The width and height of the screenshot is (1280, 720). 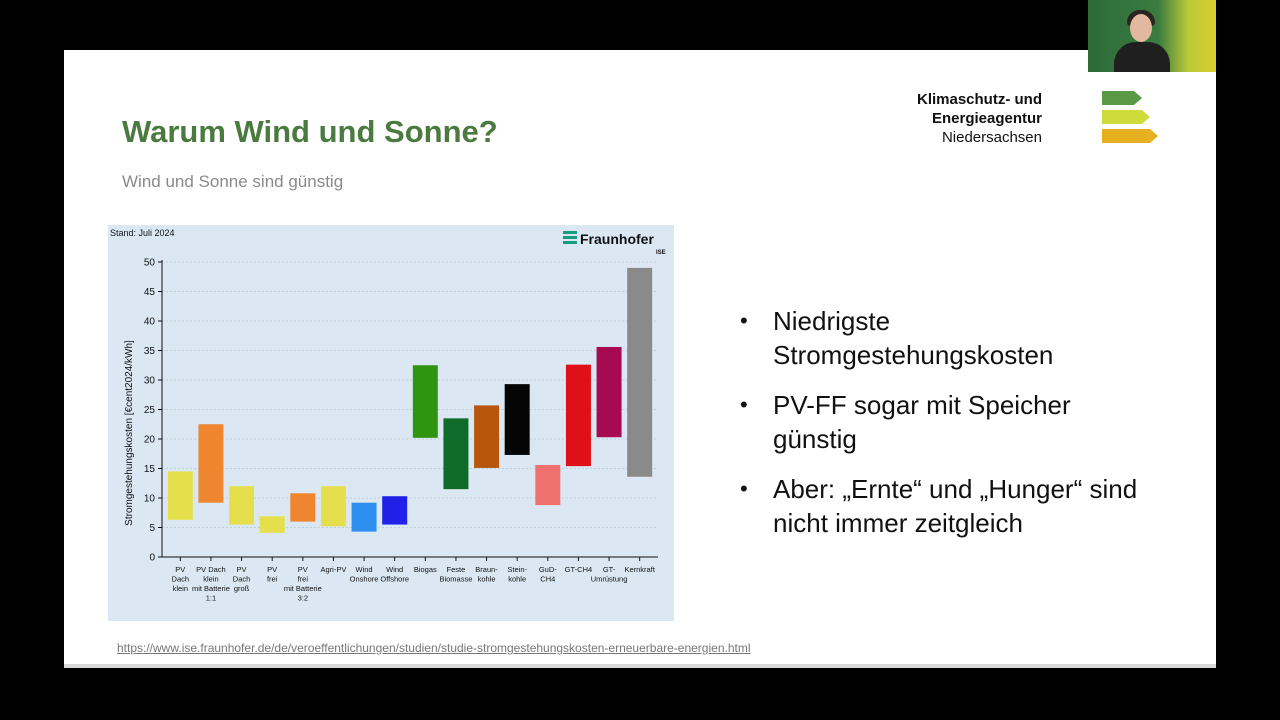 What do you see at coordinates (334, 569) in the screenshot?
I see `x-tick-label: Agri-PV` at bounding box center [334, 569].